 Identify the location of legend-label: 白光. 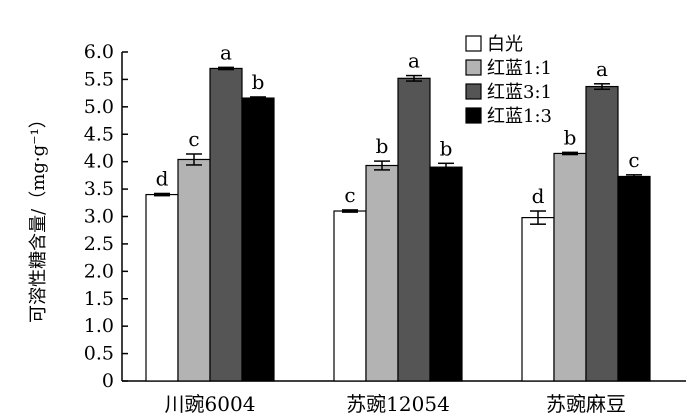
(505, 44).